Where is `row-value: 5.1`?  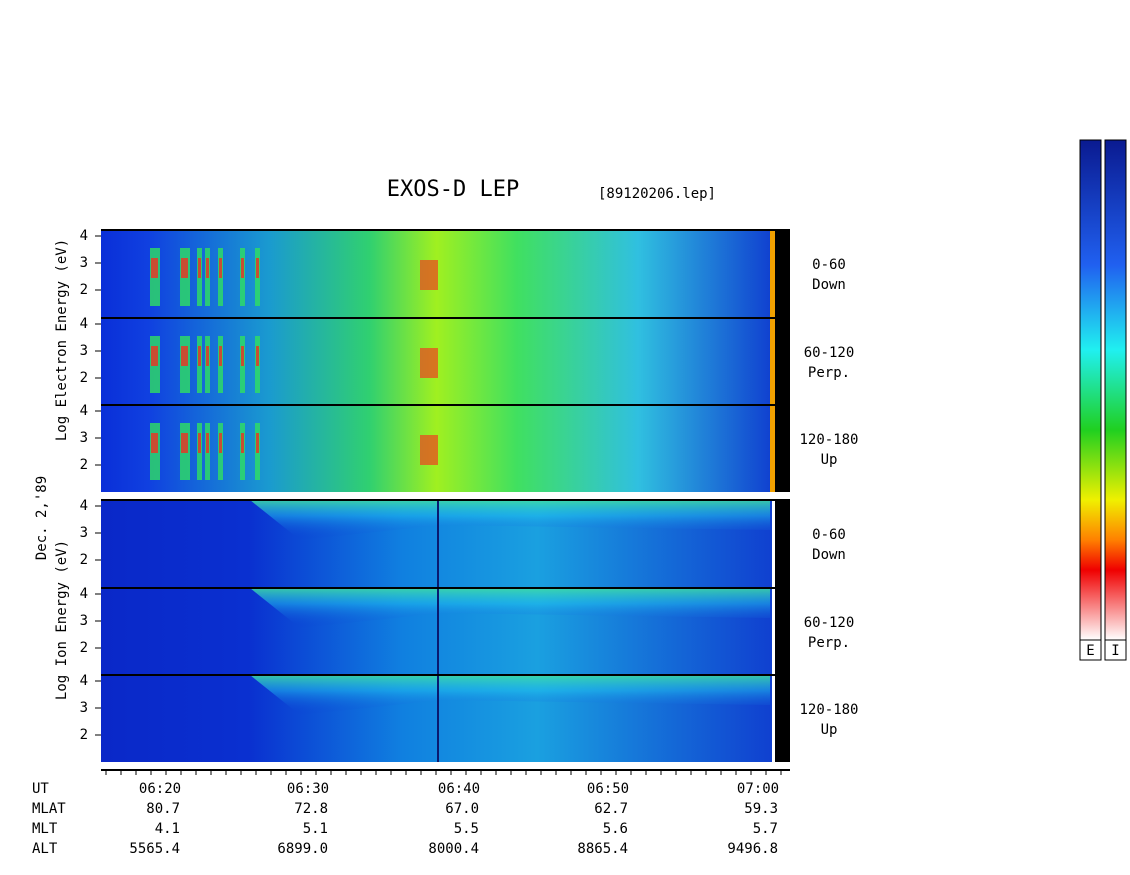 row-value: 5.1 is located at coordinates (315, 829).